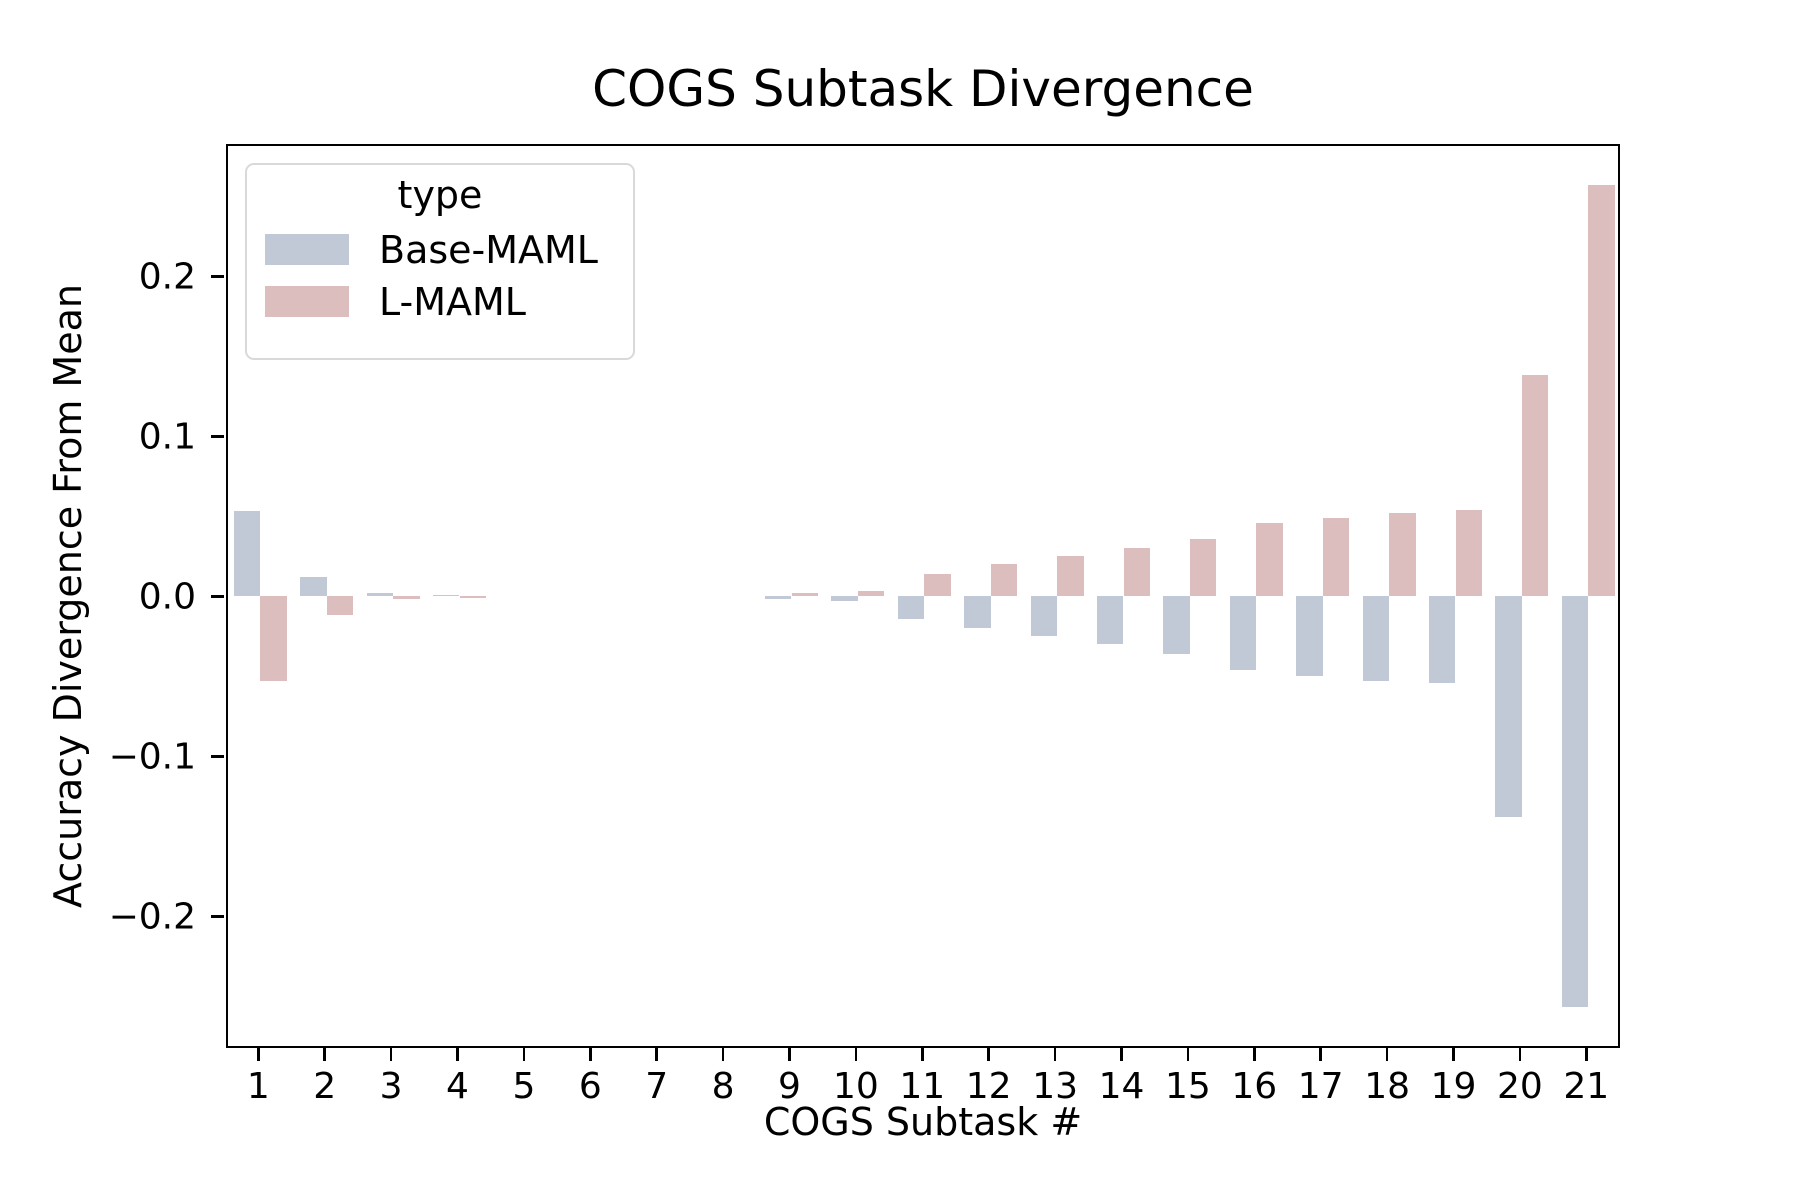 The height and width of the screenshot is (1200, 1800). What do you see at coordinates (855, 1086) in the screenshot?
I see `x-tick-label-10: 10` at bounding box center [855, 1086].